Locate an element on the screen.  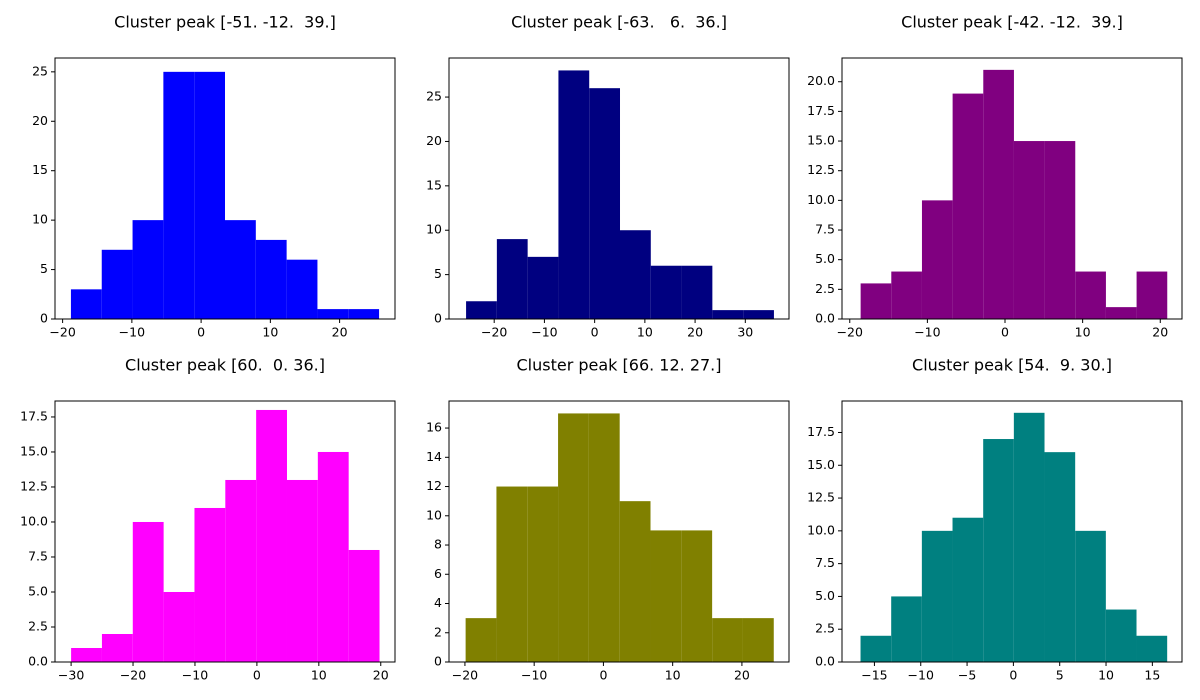
y-tick-label: 12 is located at coordinates (434, 485).